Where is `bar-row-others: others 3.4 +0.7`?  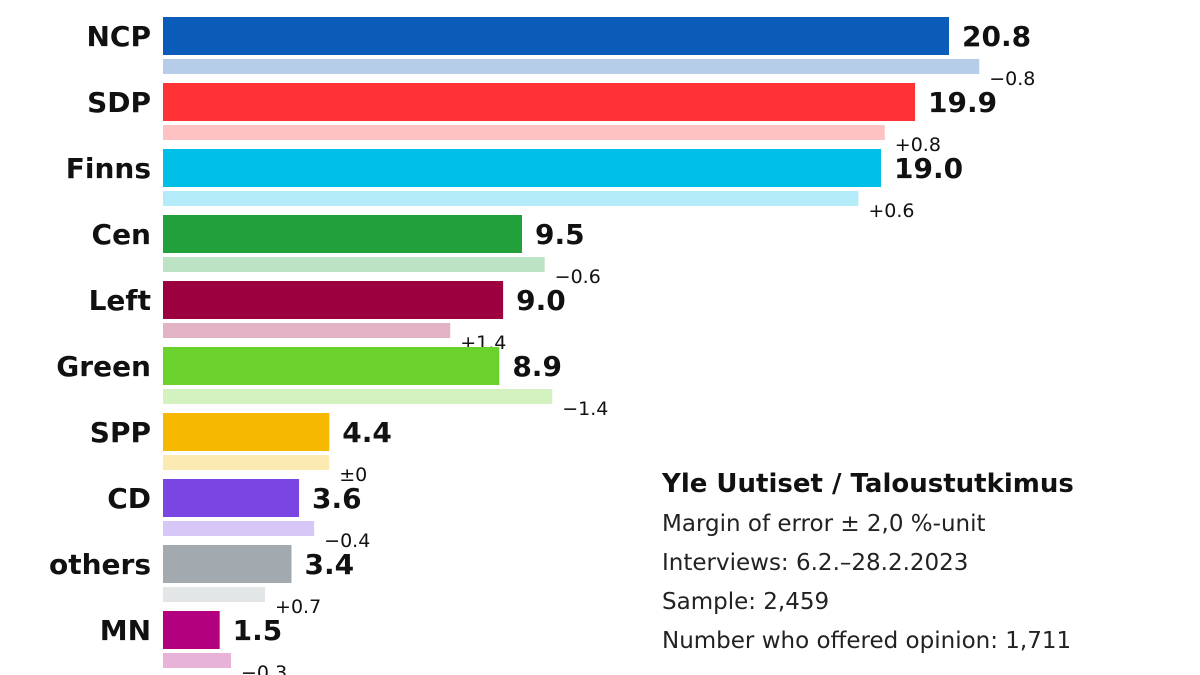 bar-row-others: others 3.4 +0.7 is located at coordinates (201, 581).